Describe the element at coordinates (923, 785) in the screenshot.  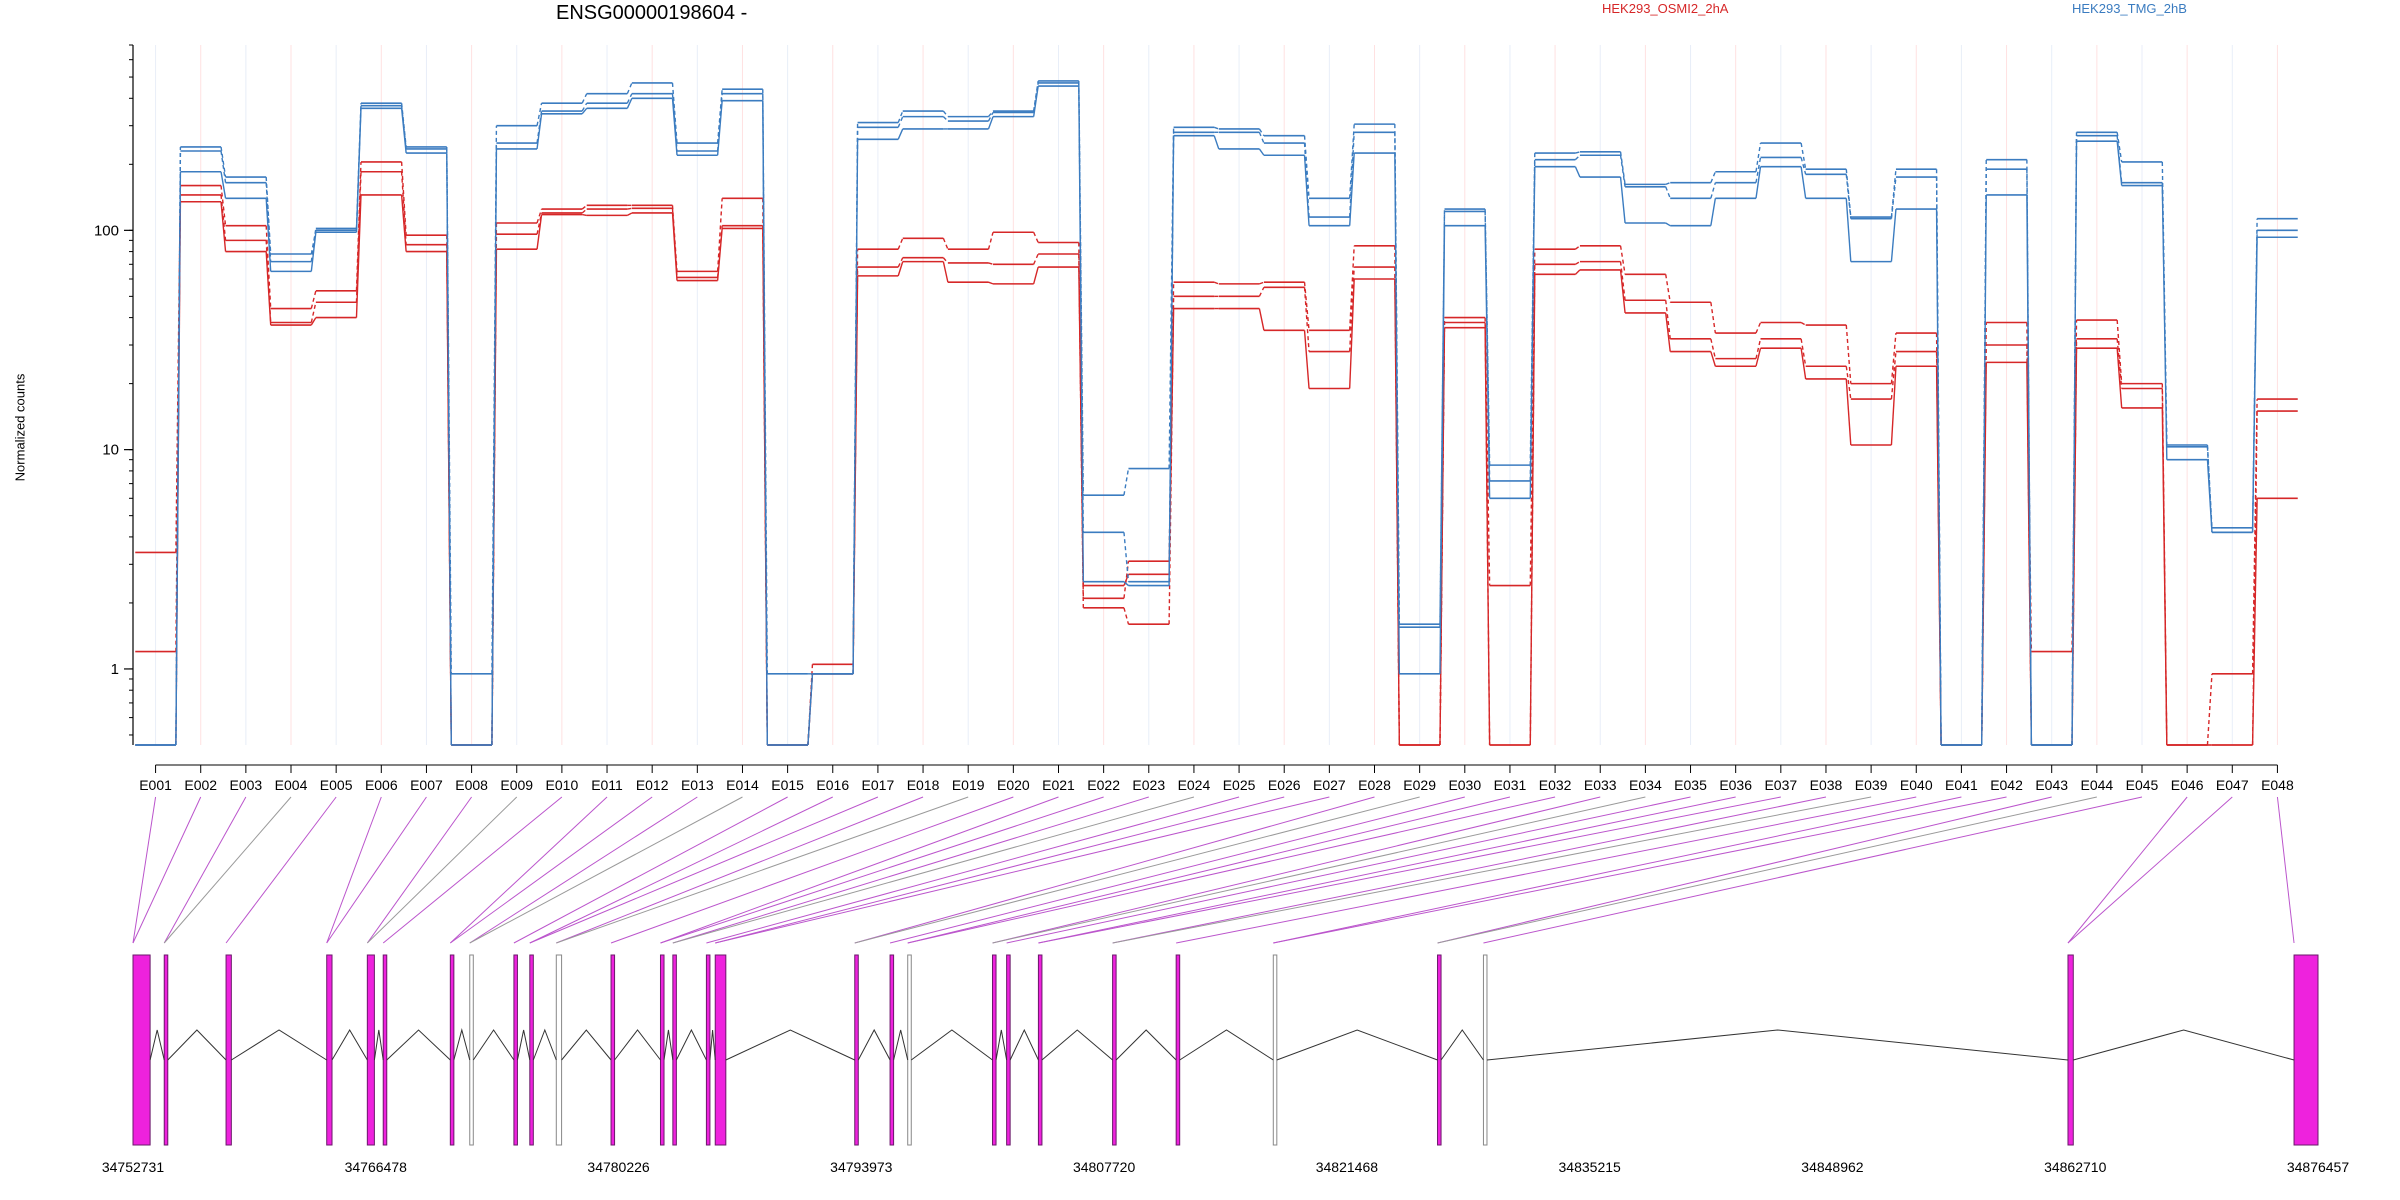
I see `x-tick-label-e018: E018` at that location.